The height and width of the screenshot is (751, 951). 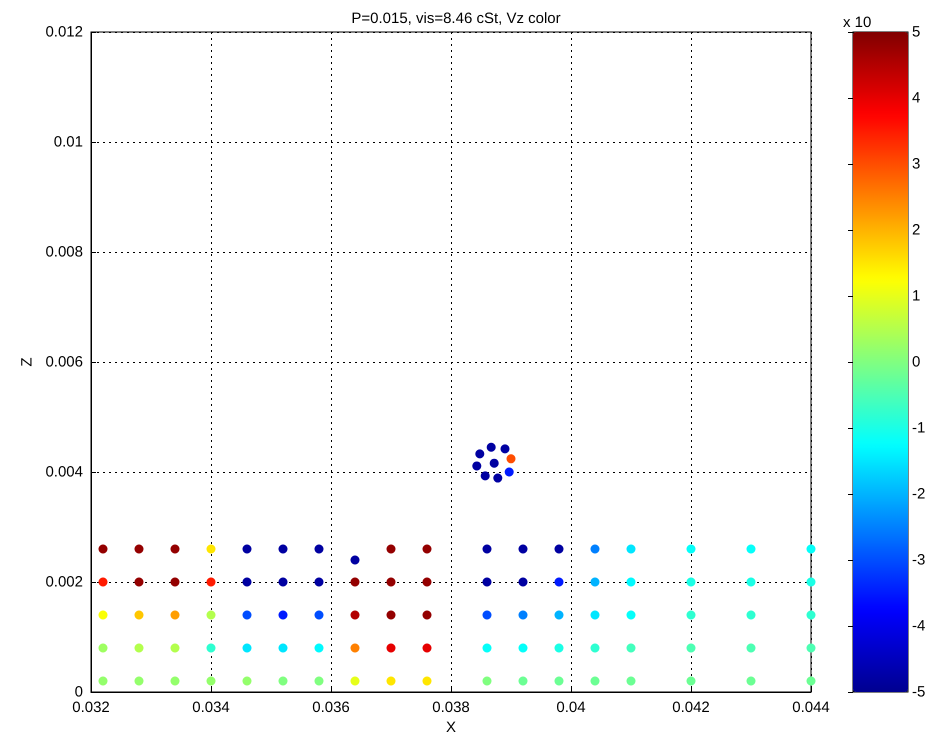 I want to click on color-bar-label: -5, so click(x=919, y=692).